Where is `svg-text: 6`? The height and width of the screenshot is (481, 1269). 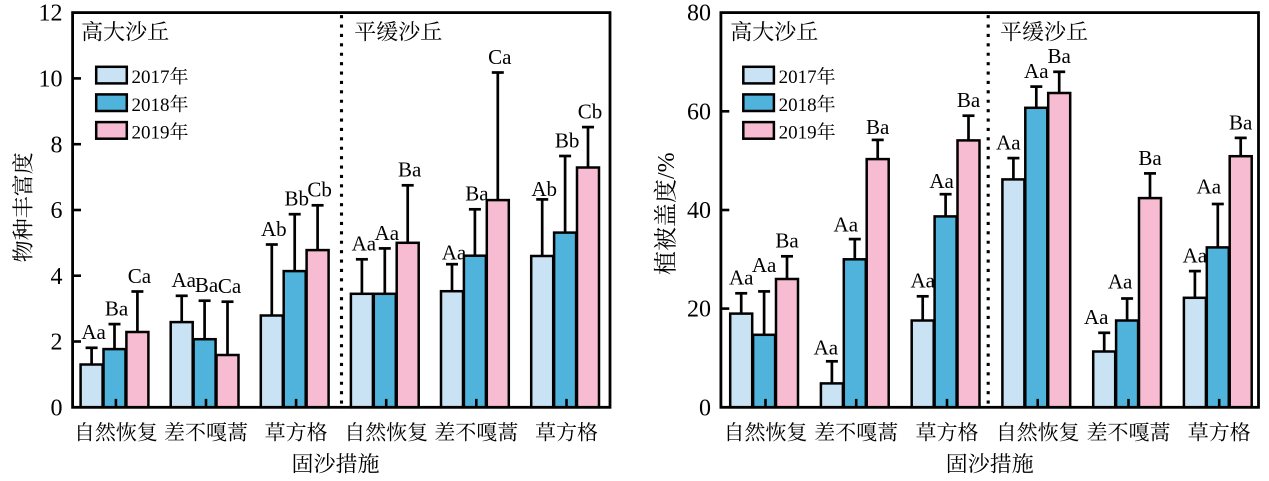 svg-text: 6 is located at coordinates (57, 211).